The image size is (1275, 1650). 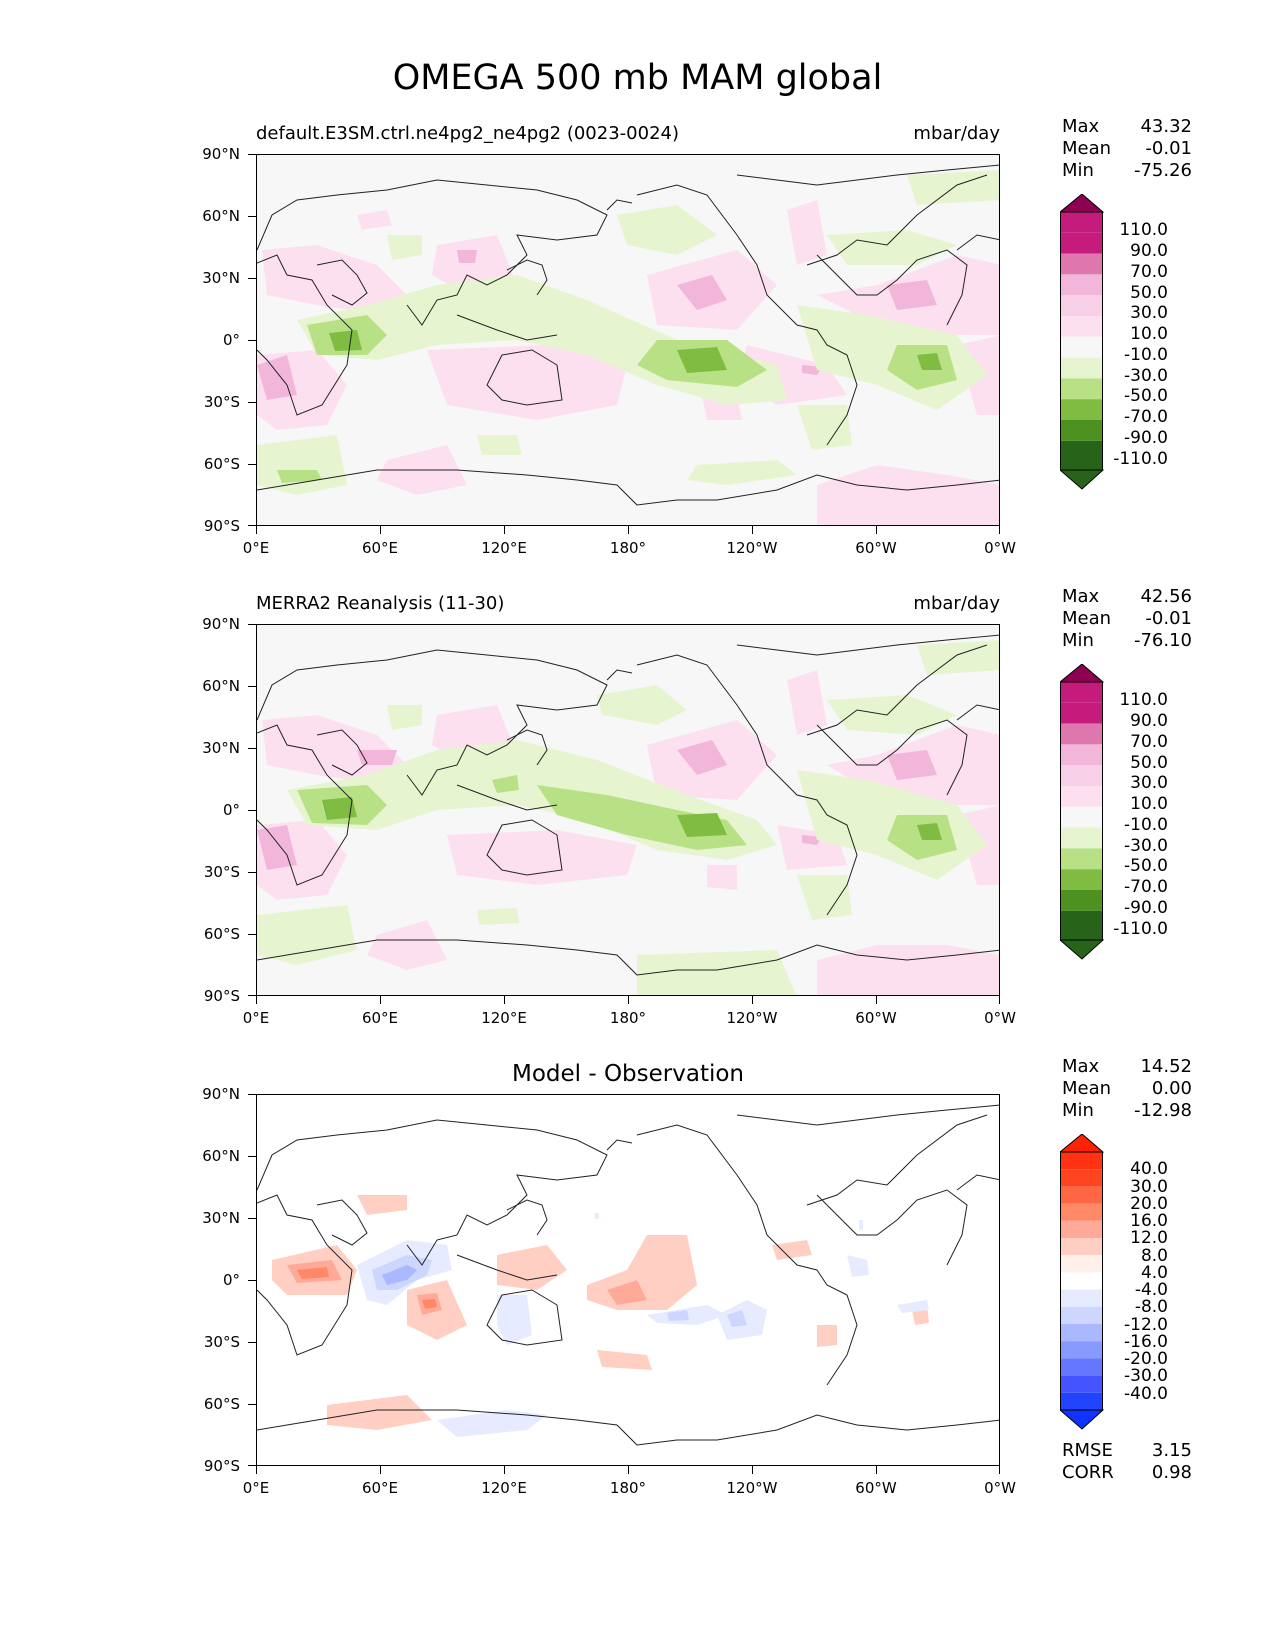 I want to click on lat-label: 60°N, so click(x=221, y=1156).